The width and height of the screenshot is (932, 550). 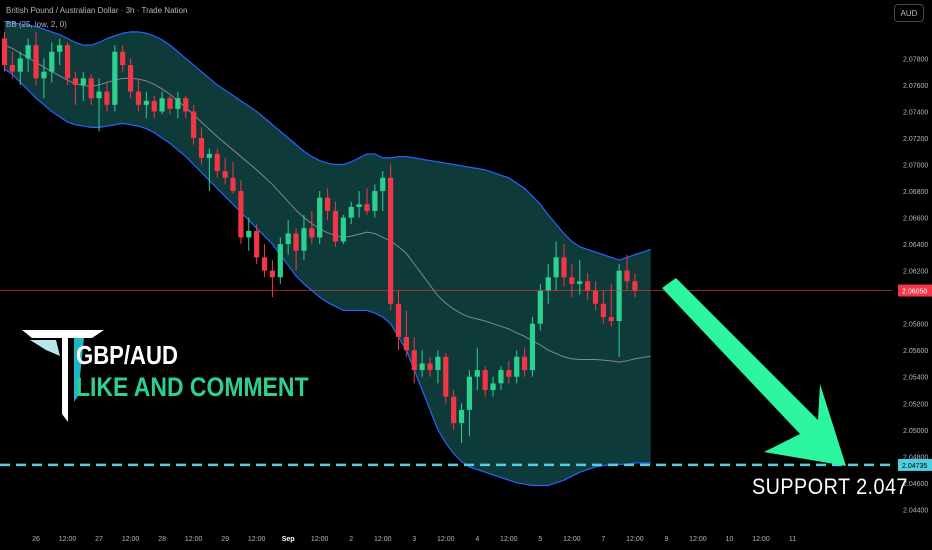 I want to click on current-price-label: 2.06050, so click(x=914, y=292).